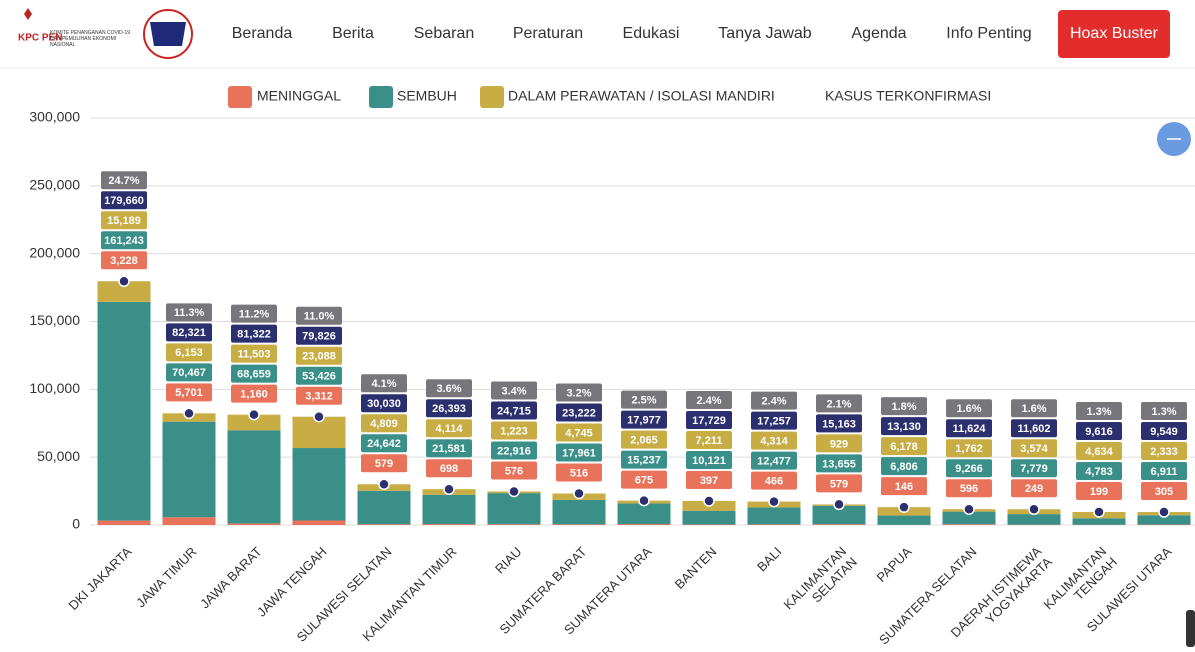  What do you see at coordinates (548, 33) in the screenshot?
I see `nav-item: Peraturan` at bounding box center [548, 33].